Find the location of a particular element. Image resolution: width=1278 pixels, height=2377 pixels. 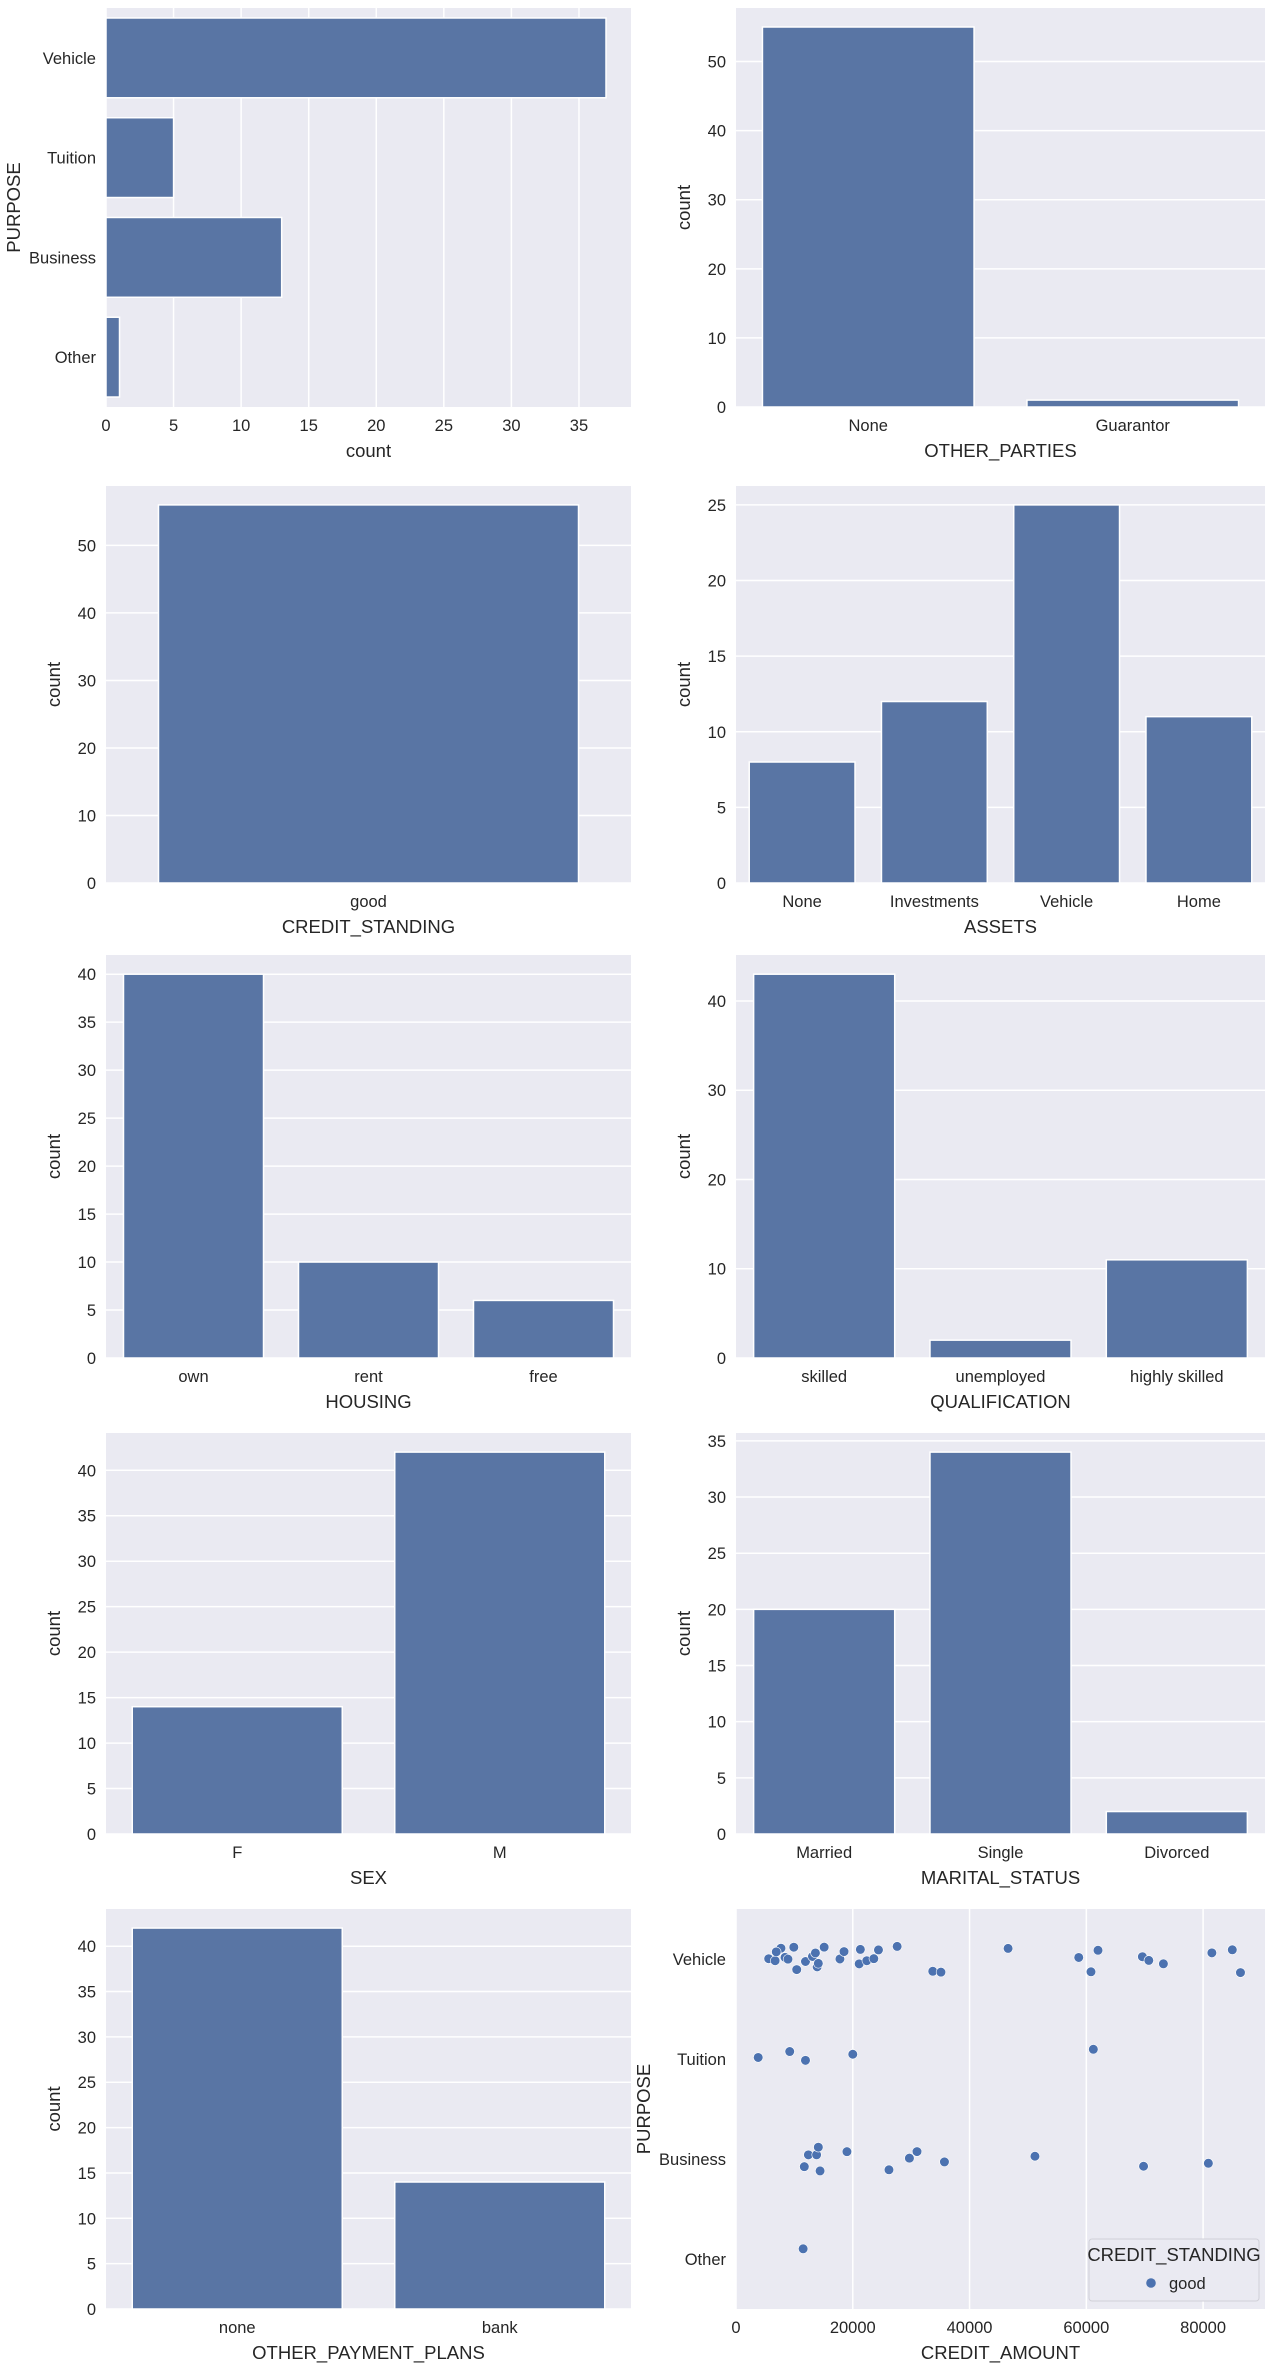

x-axis-label: CREDIT_AMOUNT is located at coordinates (1000, 2353).